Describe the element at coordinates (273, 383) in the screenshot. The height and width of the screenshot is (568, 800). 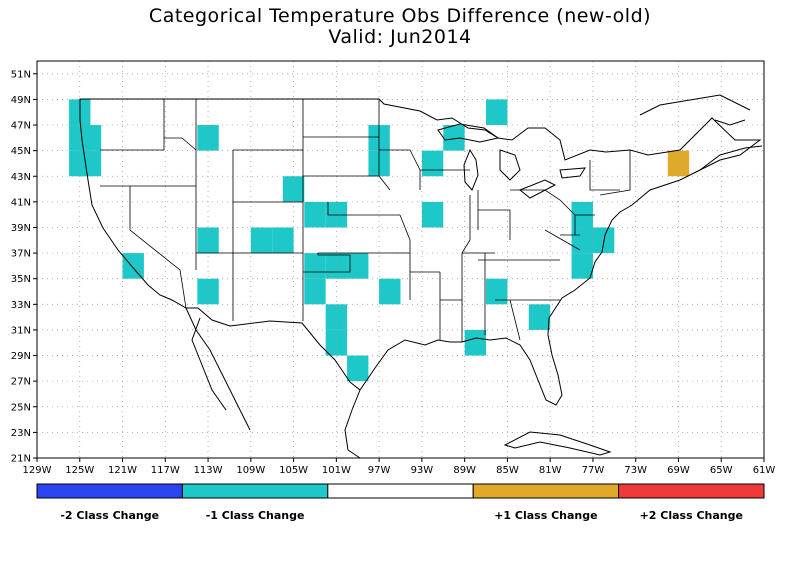
I see `mexico-coastline` at that location.